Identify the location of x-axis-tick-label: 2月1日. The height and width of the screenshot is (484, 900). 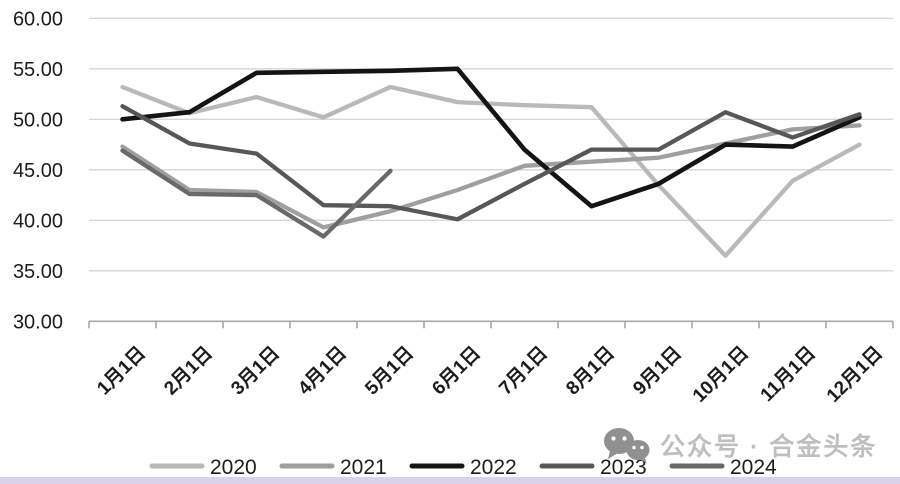
(188, 371).